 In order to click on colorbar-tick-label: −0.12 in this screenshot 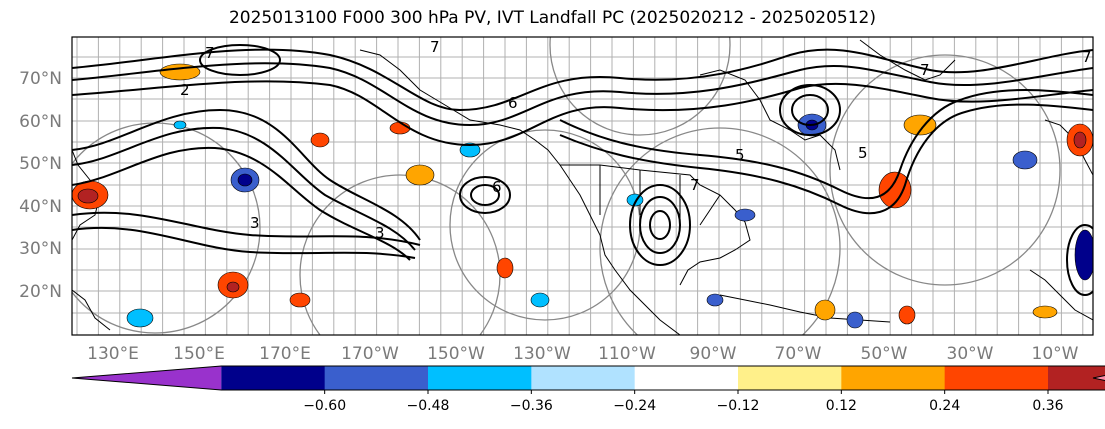, I will do `click(738, 406)`.